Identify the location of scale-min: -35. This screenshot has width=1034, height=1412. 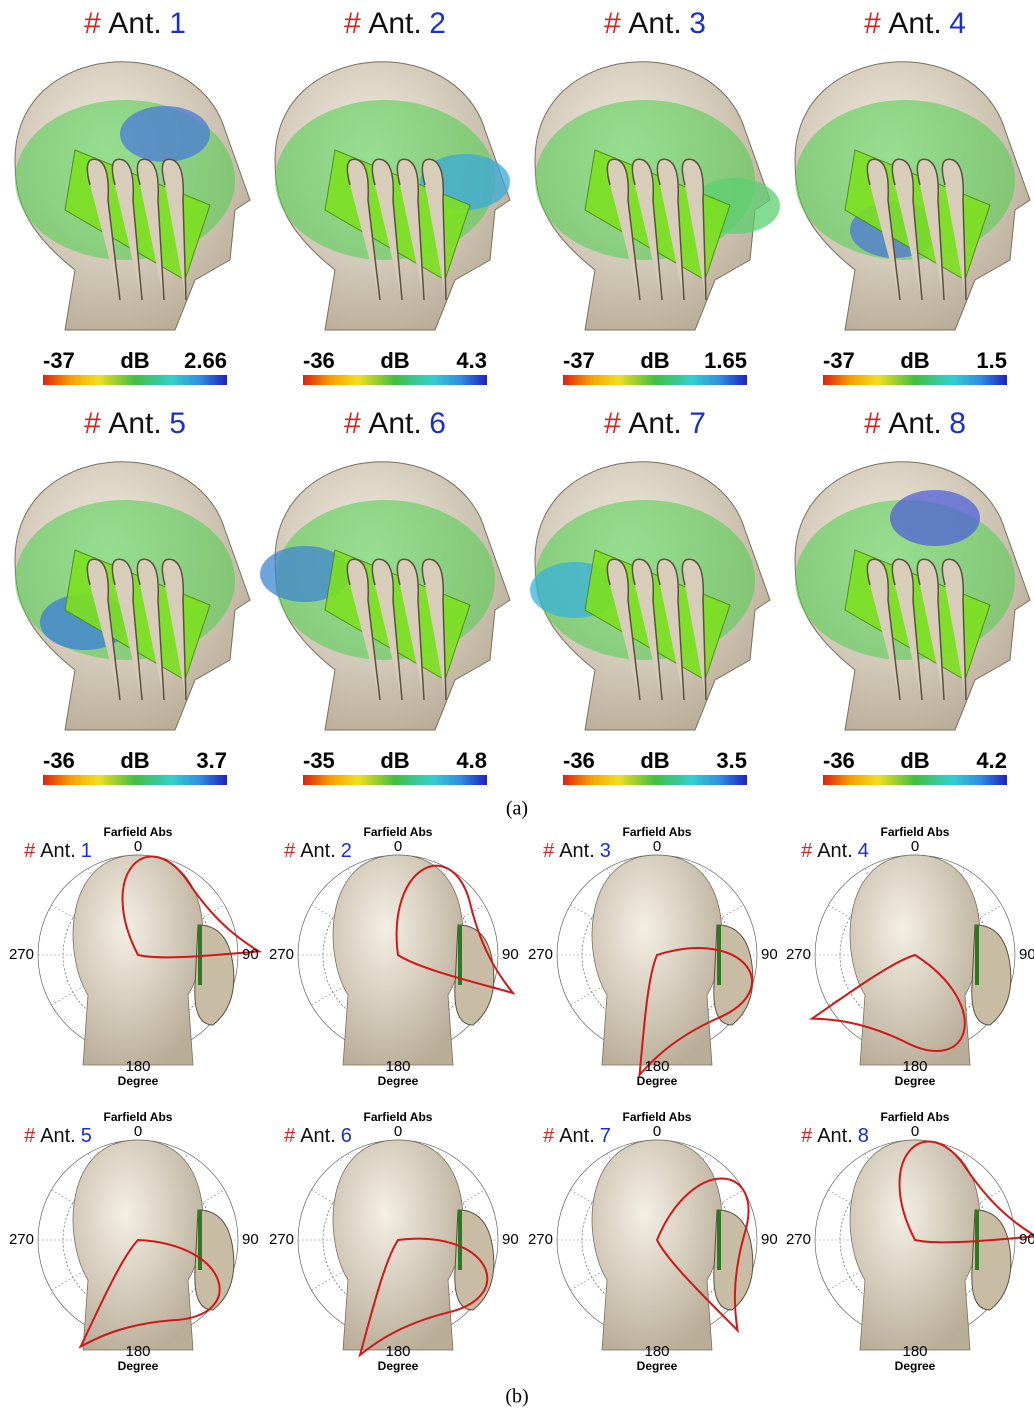
(319, 760).